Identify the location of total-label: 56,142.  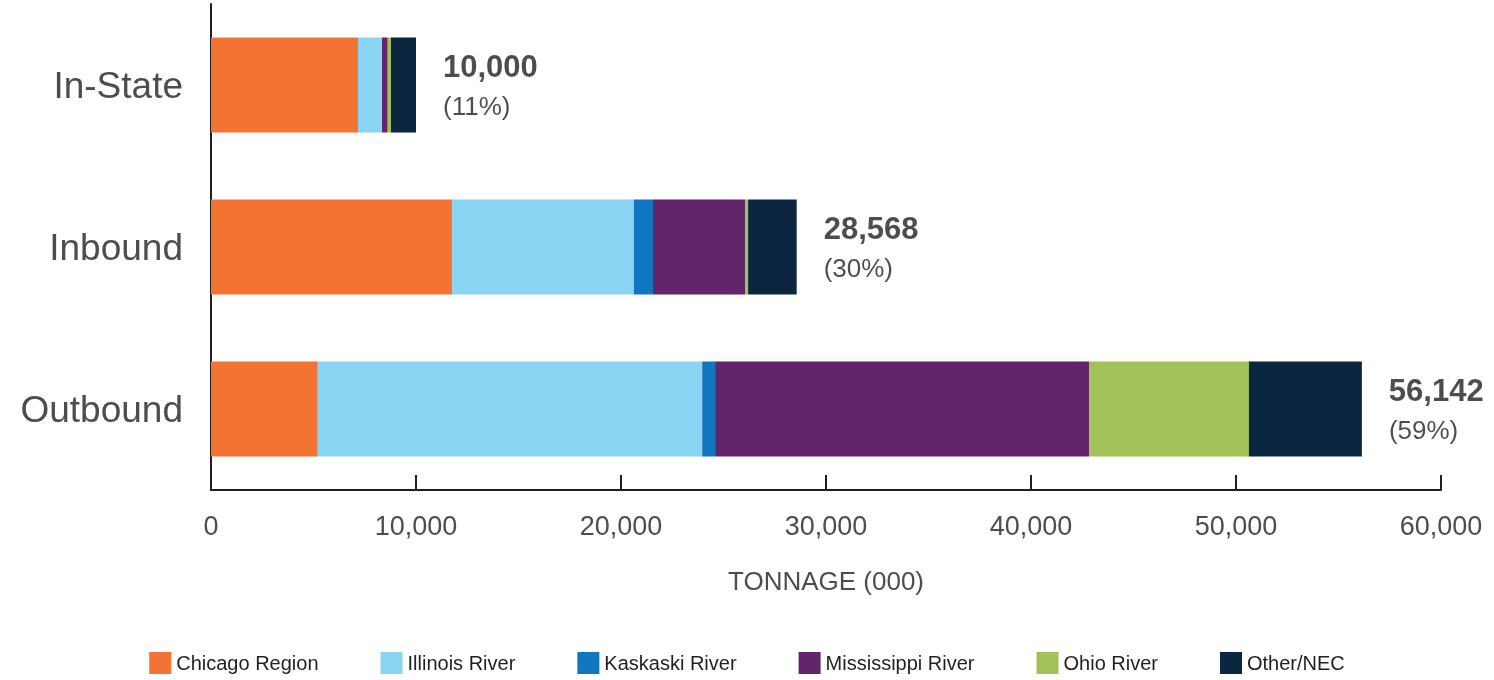
(1436, 390).